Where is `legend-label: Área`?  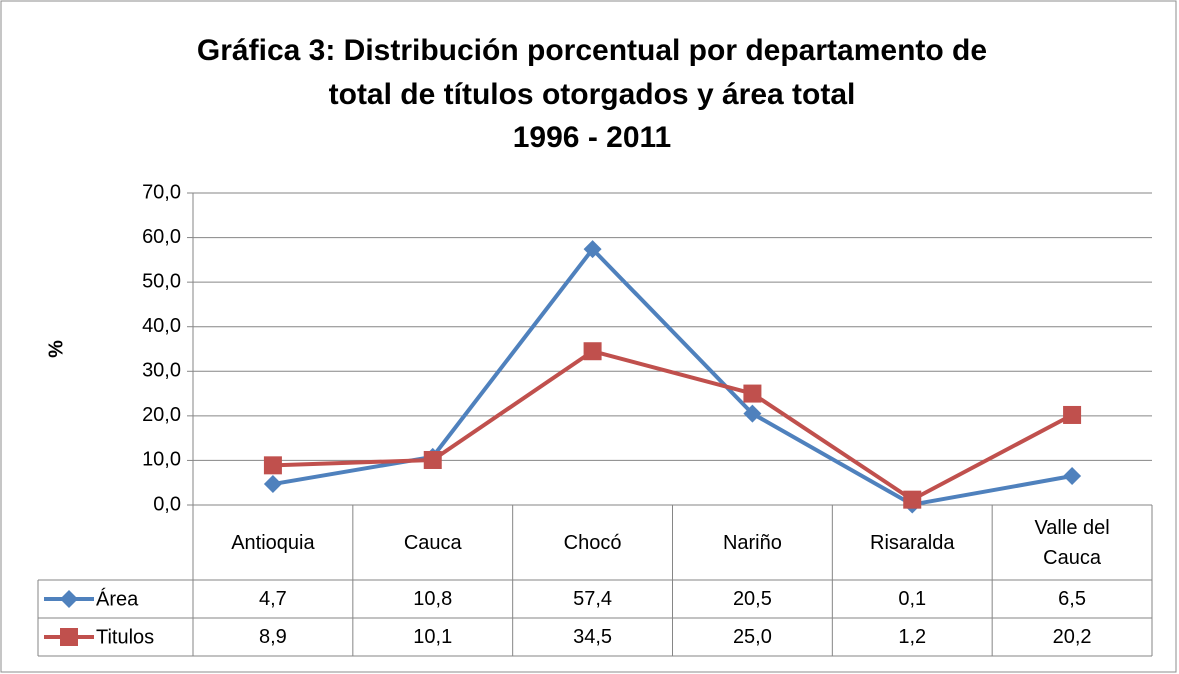 legend-label: Área is located at coordinates (117, 598).